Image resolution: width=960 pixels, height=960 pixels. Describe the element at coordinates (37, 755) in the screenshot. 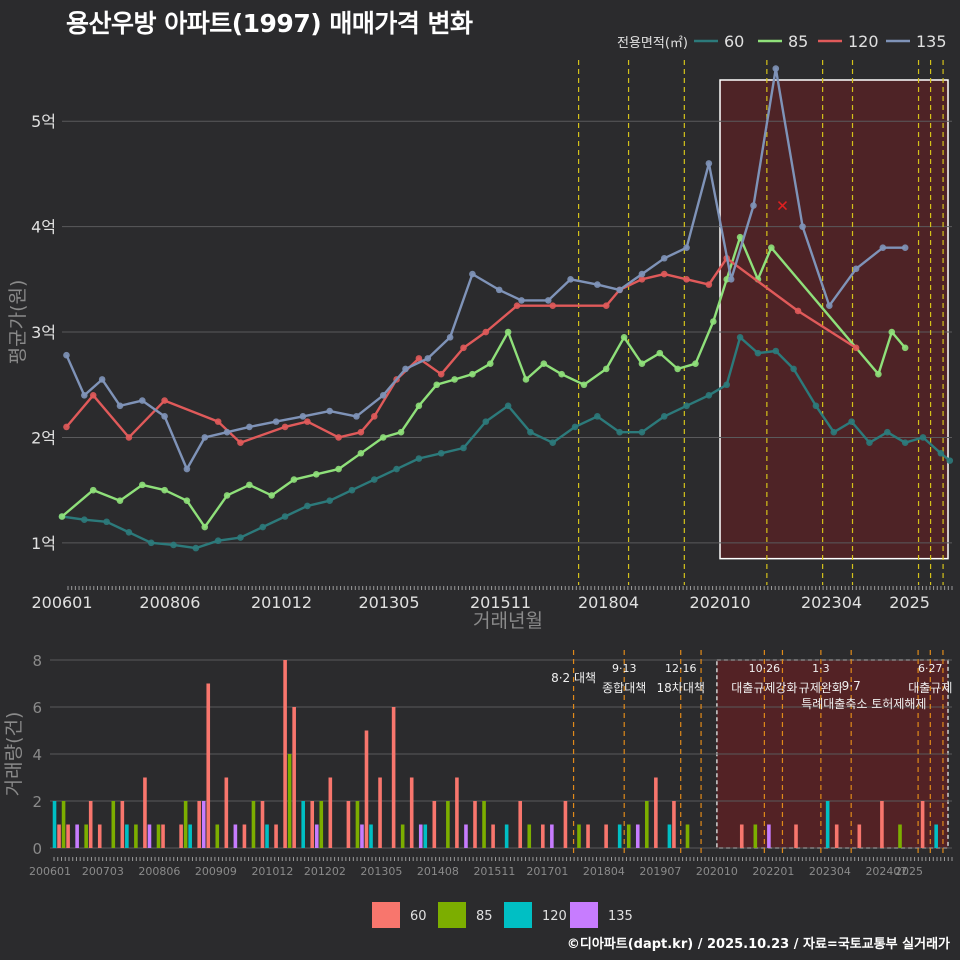

I see `volume-y-tick-label: 4` at that location.